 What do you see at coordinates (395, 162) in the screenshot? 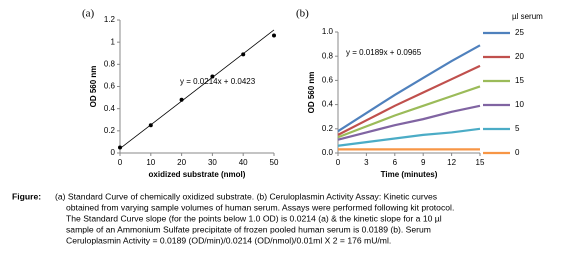
I see `x-tick-label: 6` at bounding box center [395, 162].